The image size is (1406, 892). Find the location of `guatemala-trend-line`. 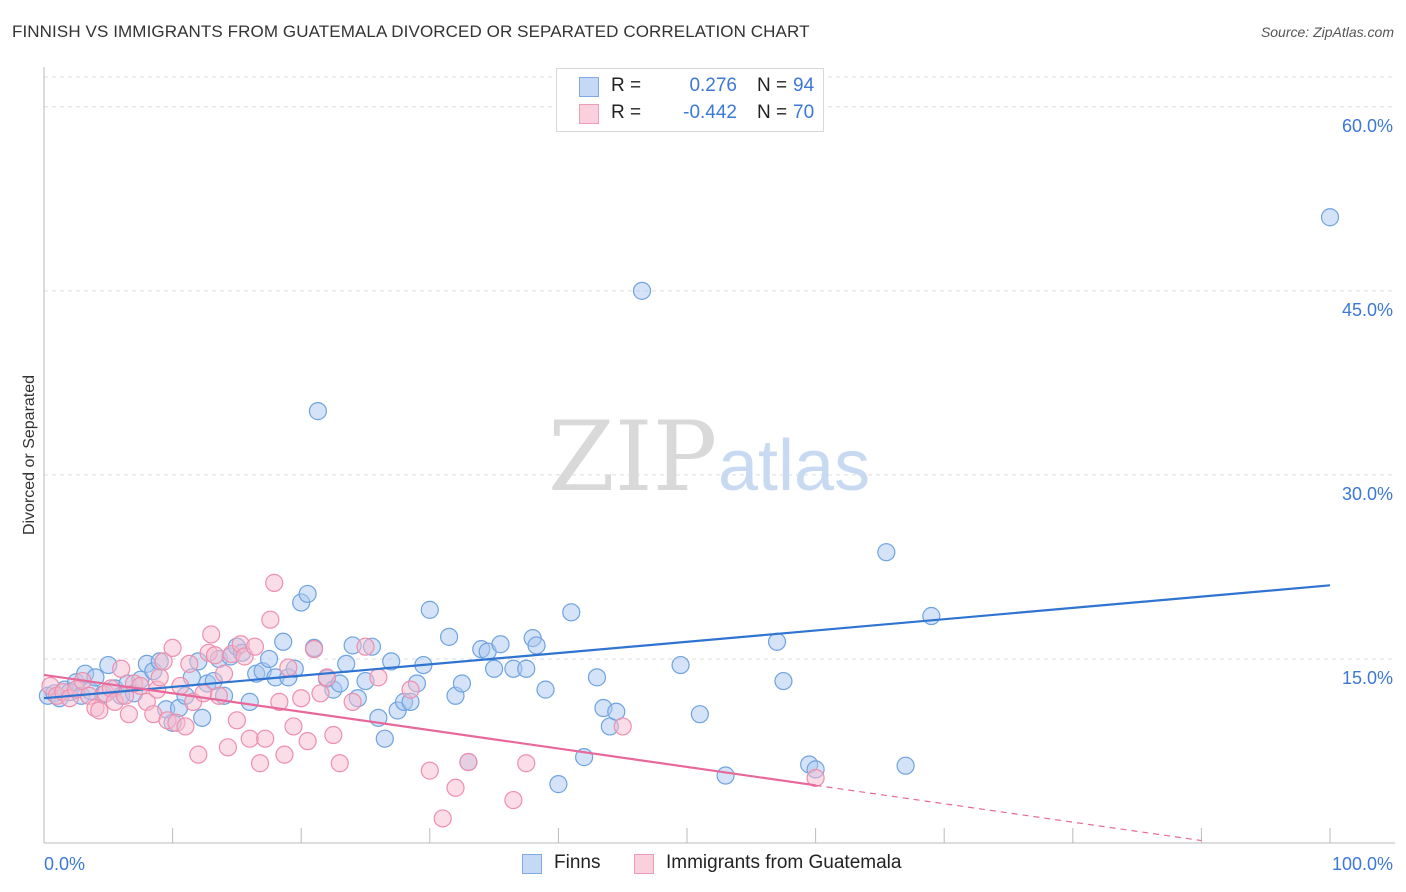

guatemala-trend-line is located at coordinates (429, 730).